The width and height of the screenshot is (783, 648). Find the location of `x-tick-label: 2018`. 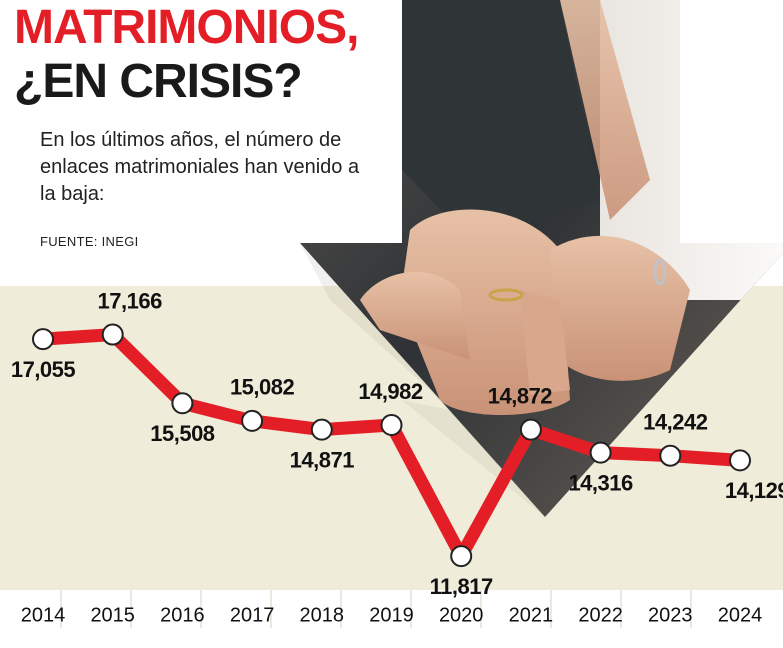

x-tick-label: 2018 is located at coordinates (322, 615).